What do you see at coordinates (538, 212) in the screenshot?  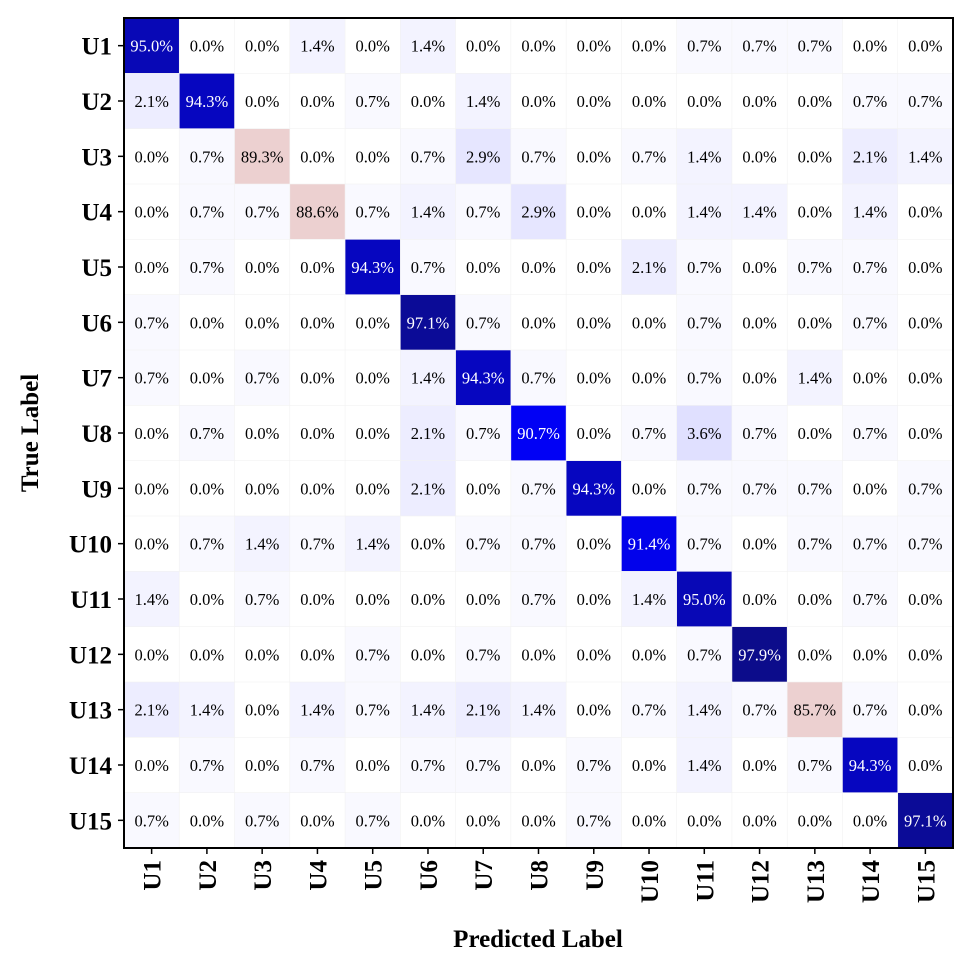 I see `cell-value-label: 2.9%` at bounding box center [538, 212].